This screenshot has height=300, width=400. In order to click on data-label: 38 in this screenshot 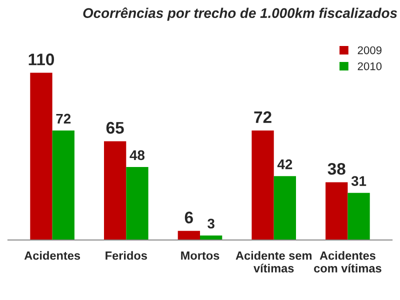, I will do `click(337, 168)`.